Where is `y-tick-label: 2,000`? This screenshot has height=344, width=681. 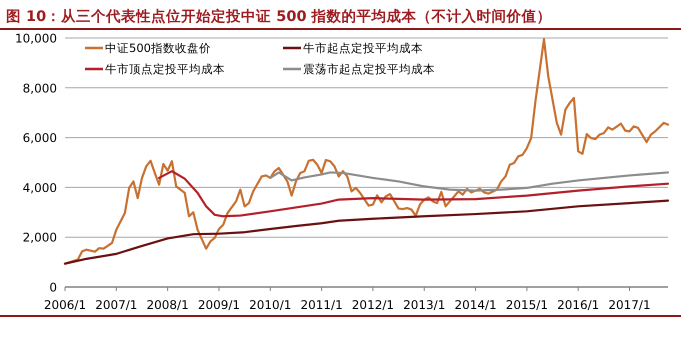
y-tick-label: 2,000 is located at coordinates (39, 237).